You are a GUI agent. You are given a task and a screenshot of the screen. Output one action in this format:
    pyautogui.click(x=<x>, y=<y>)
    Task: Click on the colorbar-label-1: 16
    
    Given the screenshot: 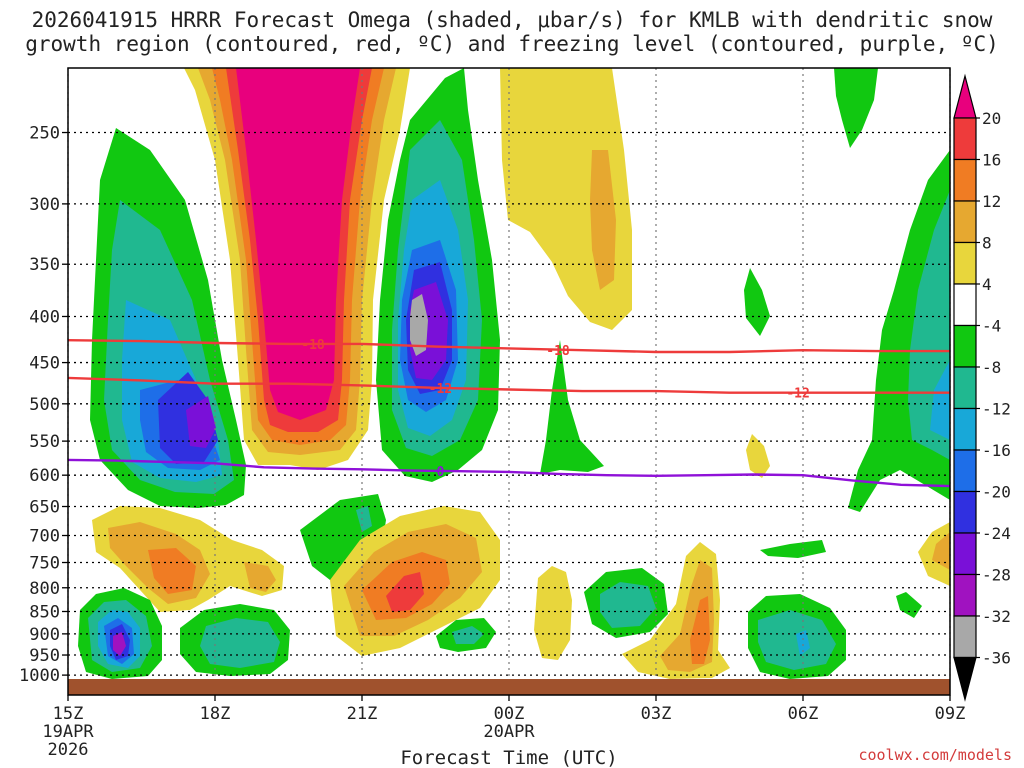 What is the action you would take?
    pyautogui.click(x=991, y=160)
    